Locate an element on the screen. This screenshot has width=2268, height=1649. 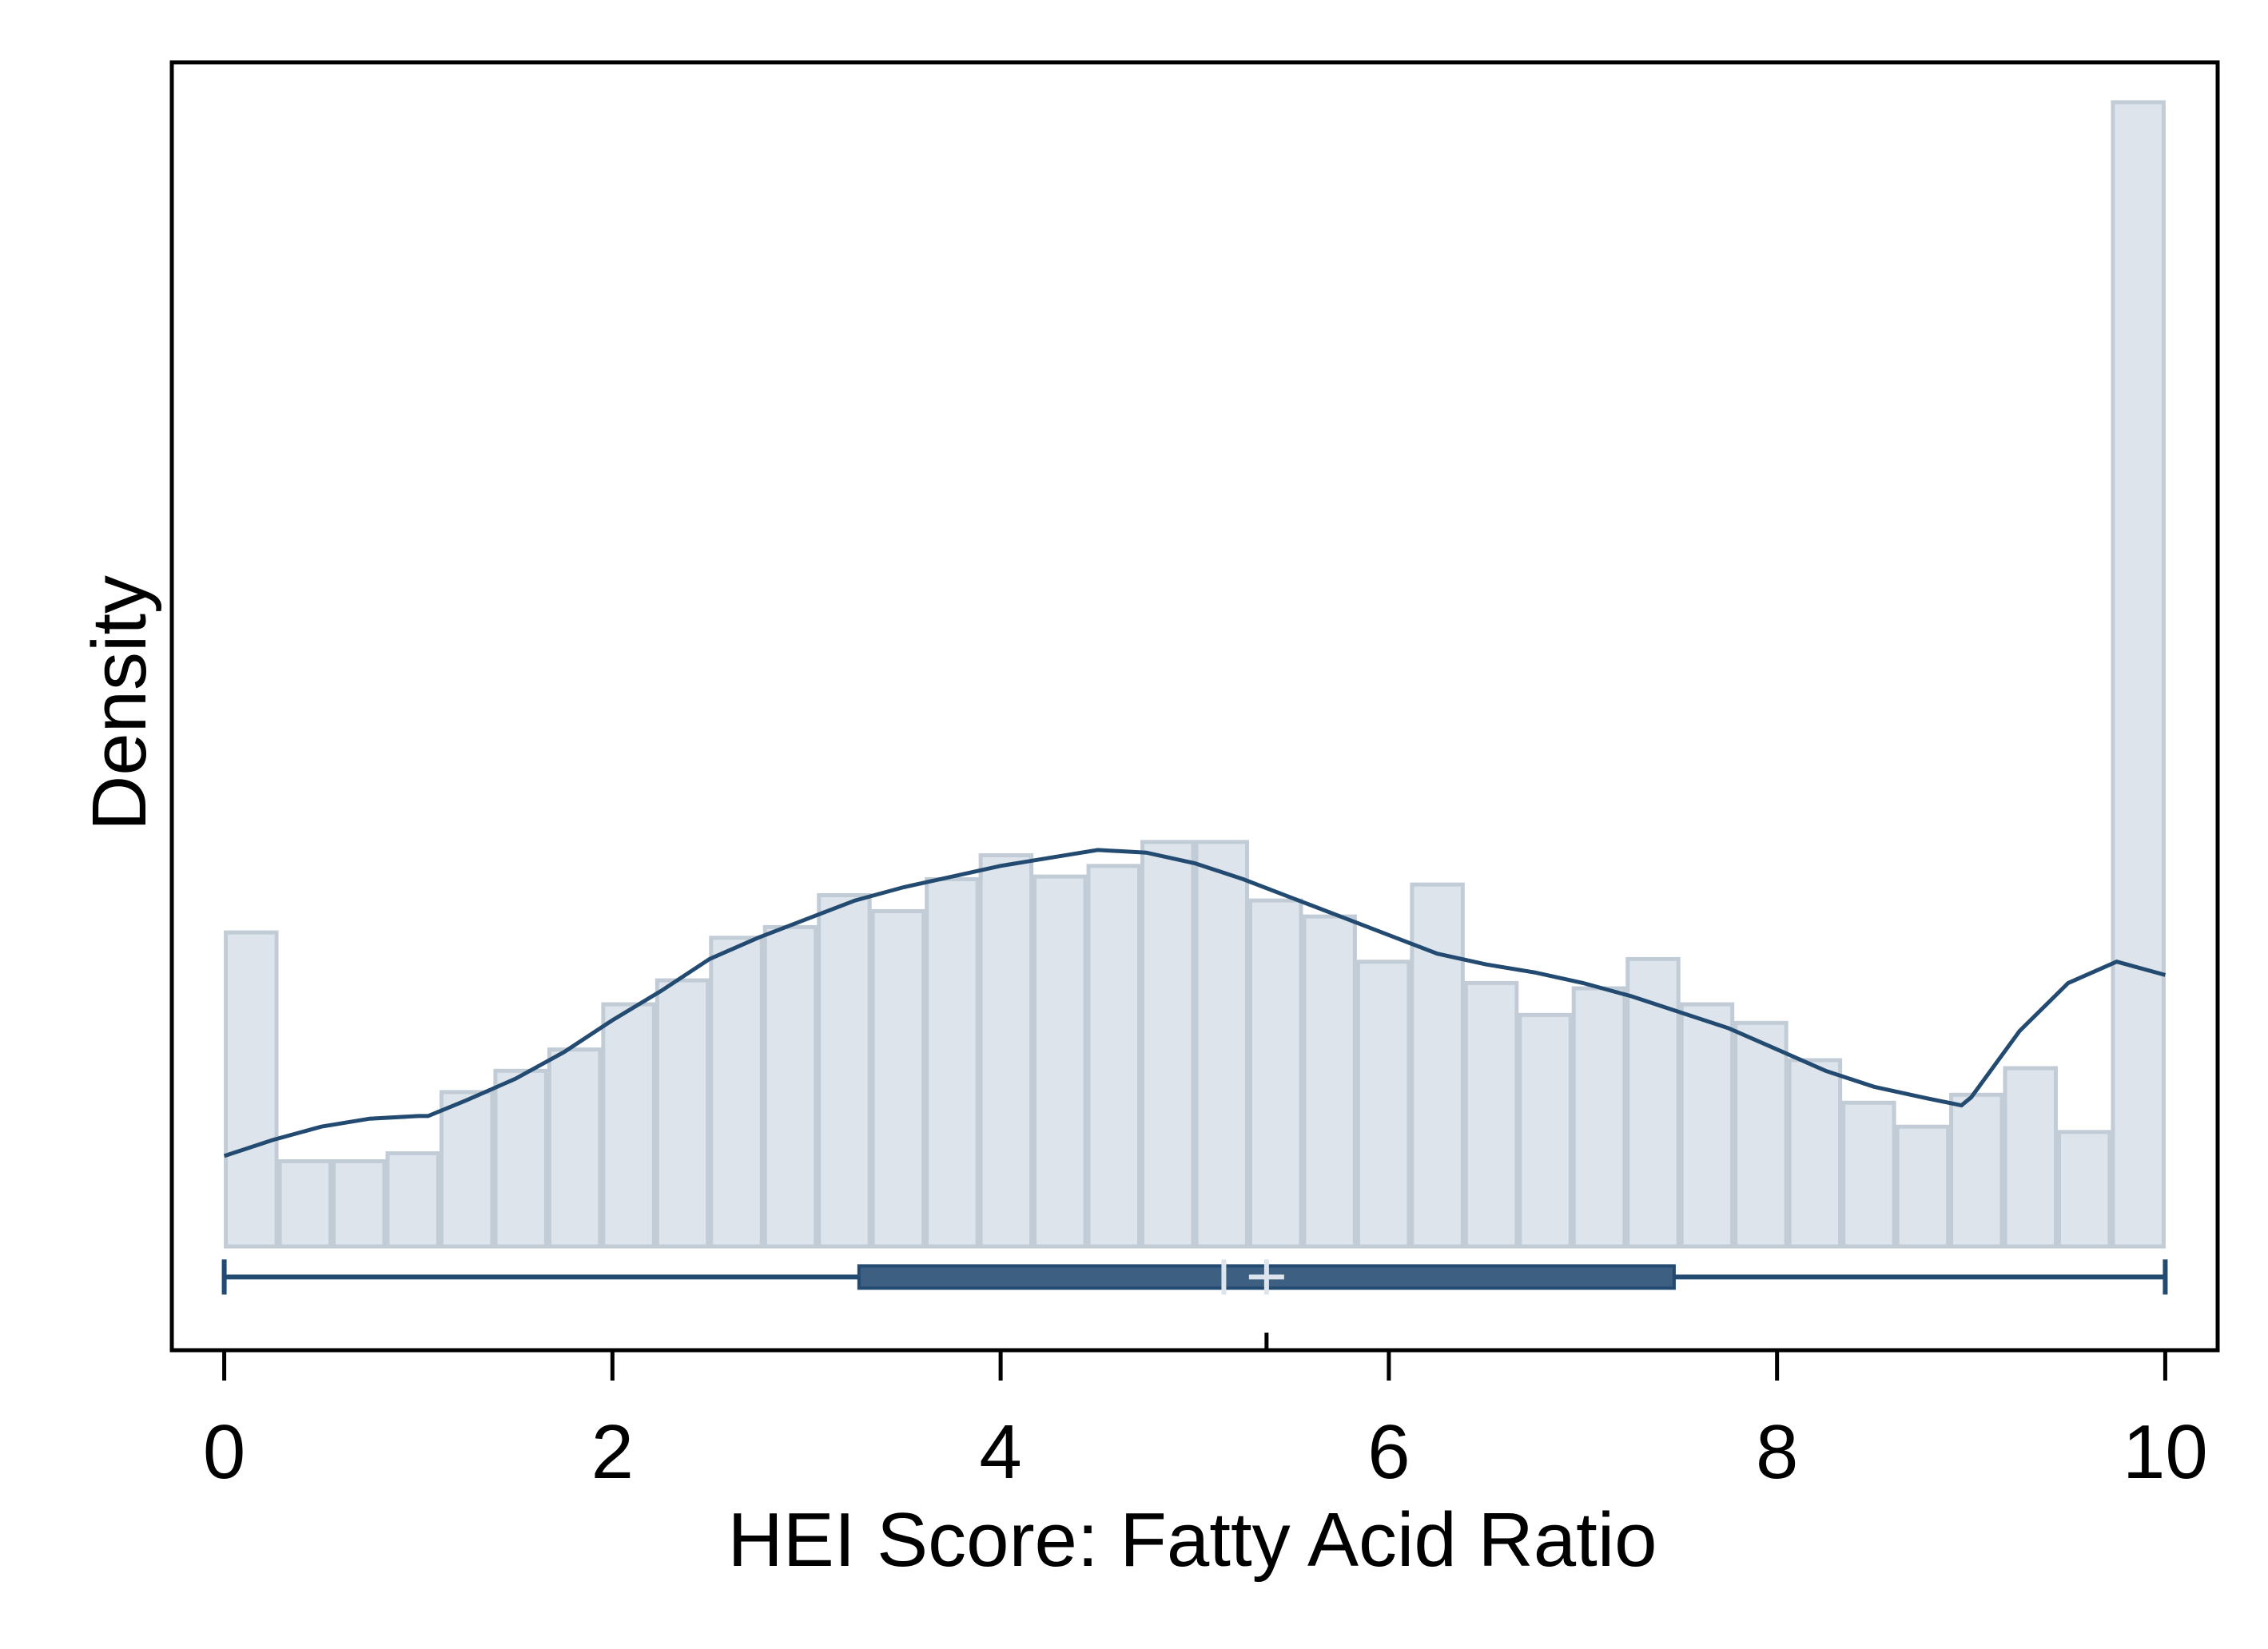
x-axis-label: HEI Score: Fatty Acid Ratio is located at coordinates (1192, 1540).